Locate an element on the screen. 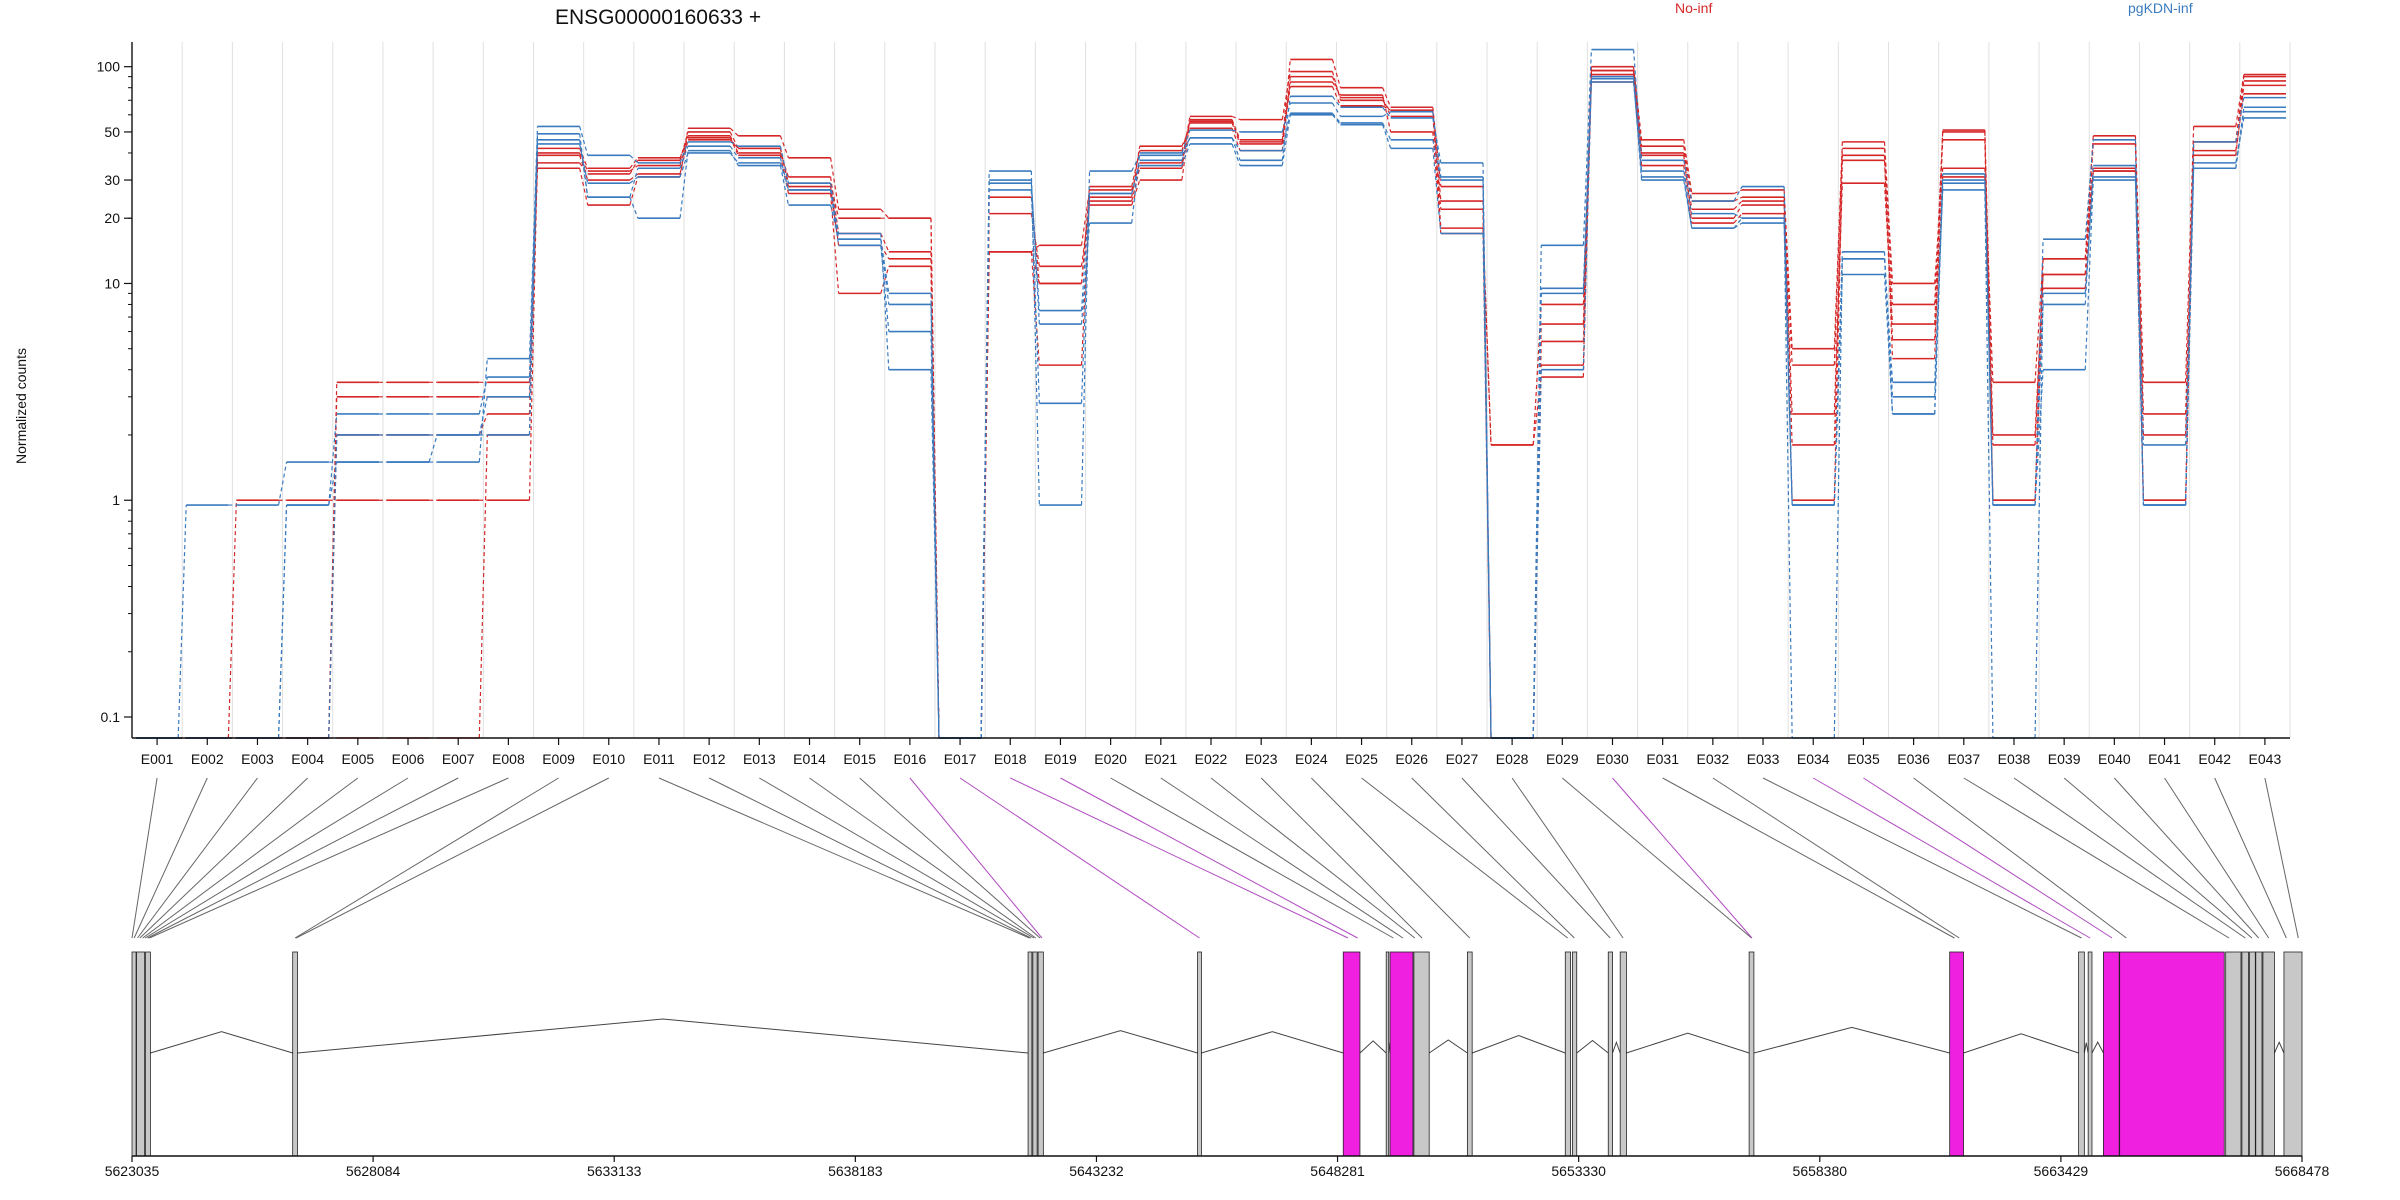 This screenshot has height=1200, width=2400. genomic-tick-label: 5638183 is located at coordinates (855, 1171).